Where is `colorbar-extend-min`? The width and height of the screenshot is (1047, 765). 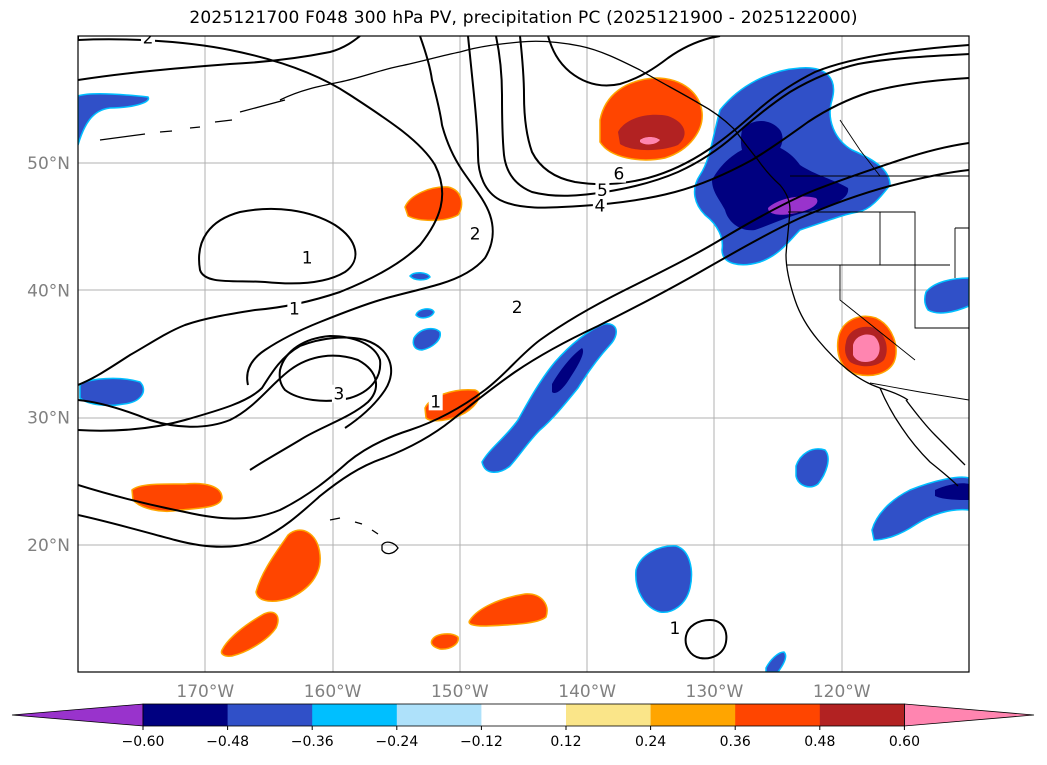 colorbar-extend-min is located at coordinates (77, 715).